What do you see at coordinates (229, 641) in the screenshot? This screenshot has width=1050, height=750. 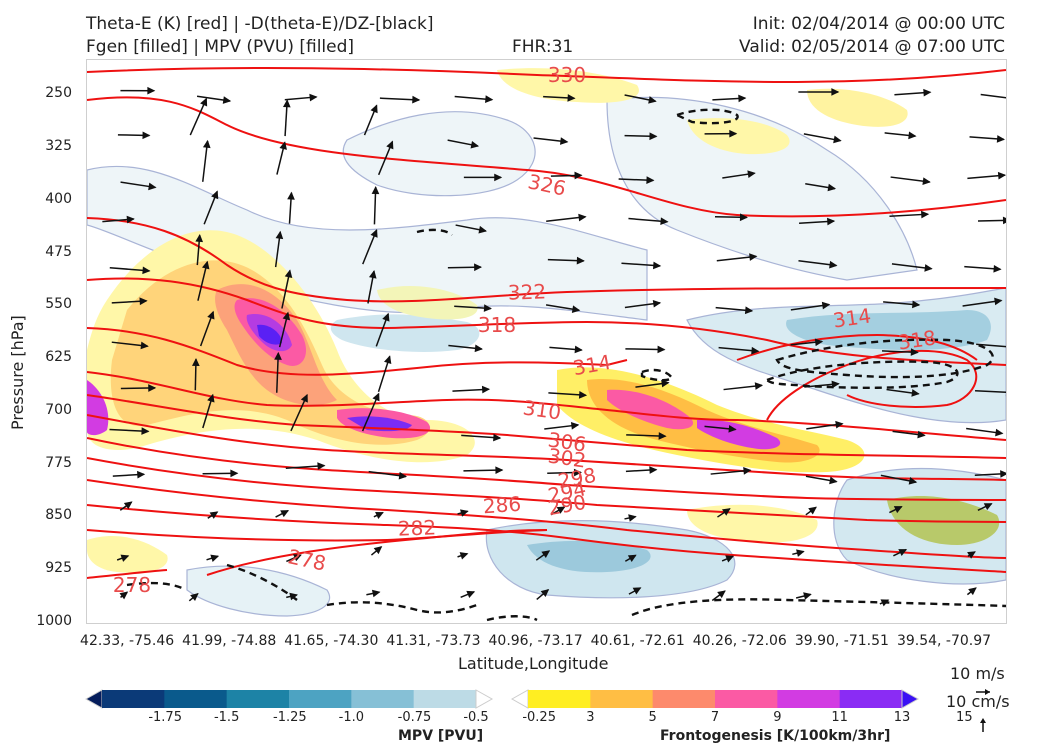 I see `x-tick-label: 41.99, -74.88` at bounding box center [229, 641].